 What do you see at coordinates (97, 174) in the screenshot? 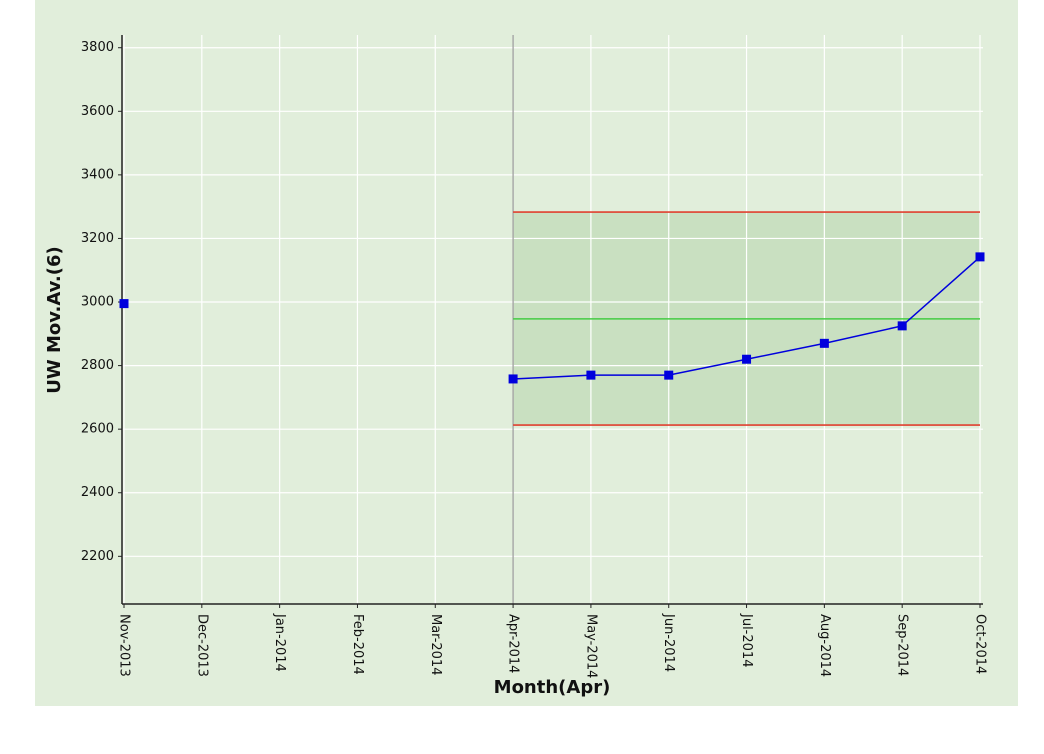
I see `y-tick-label: 3400` at bounding box center [97, 174].